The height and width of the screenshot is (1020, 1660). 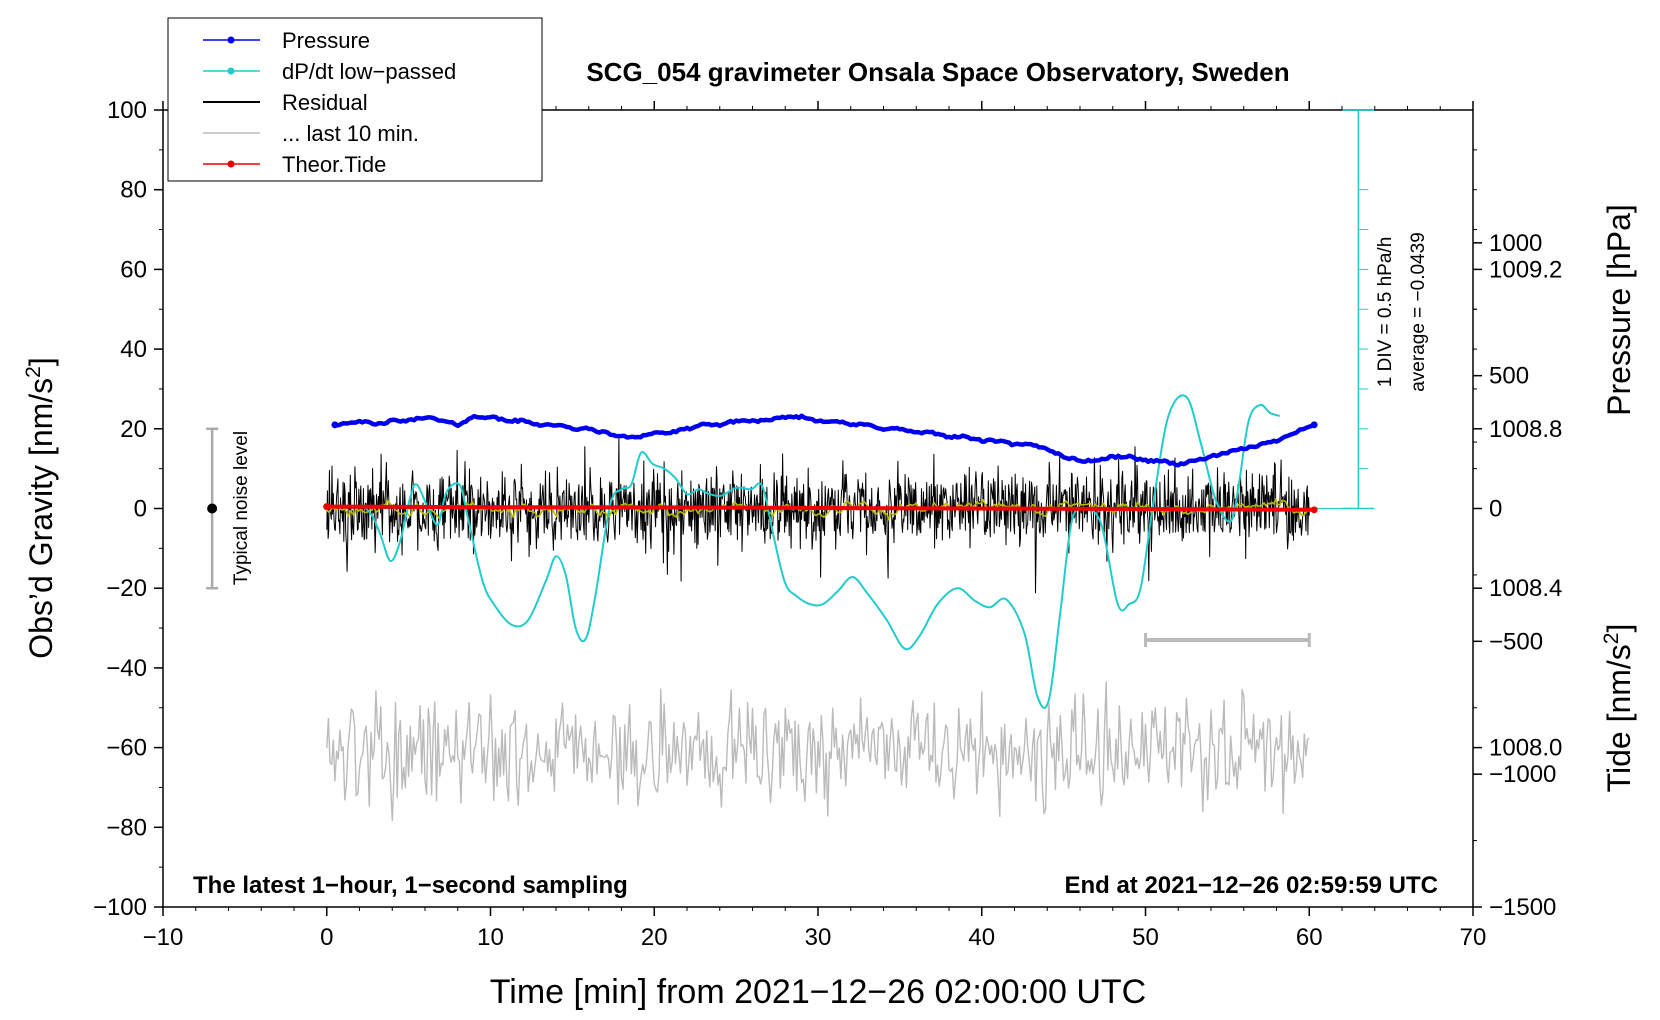 I want to click on tide-axis-label-sup: 2, so click(x=1611, y=639).